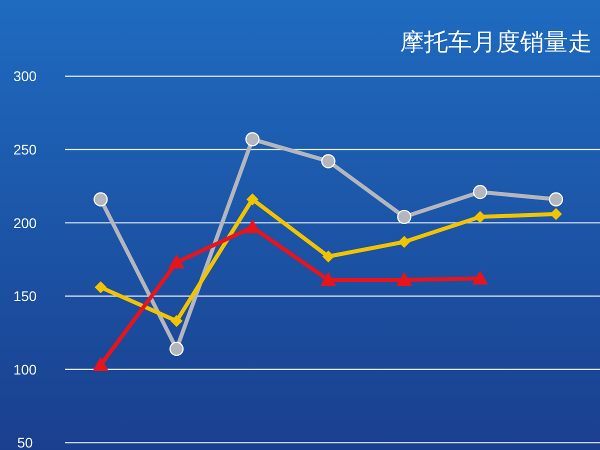  What do you see at coordinates (25, 150) in the screenshot?
I see `y-tick-label: 250` at bounding box center [25, 150].